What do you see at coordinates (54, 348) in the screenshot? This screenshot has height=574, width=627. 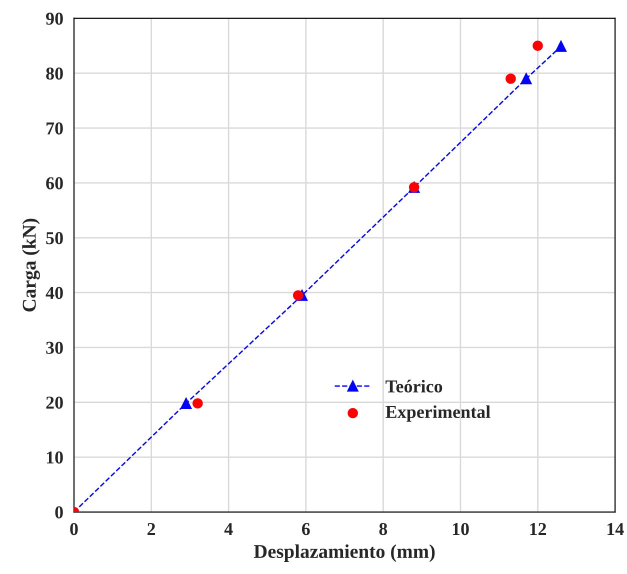 I see `y-tick-label: 30` at bounding box center [54, 348].